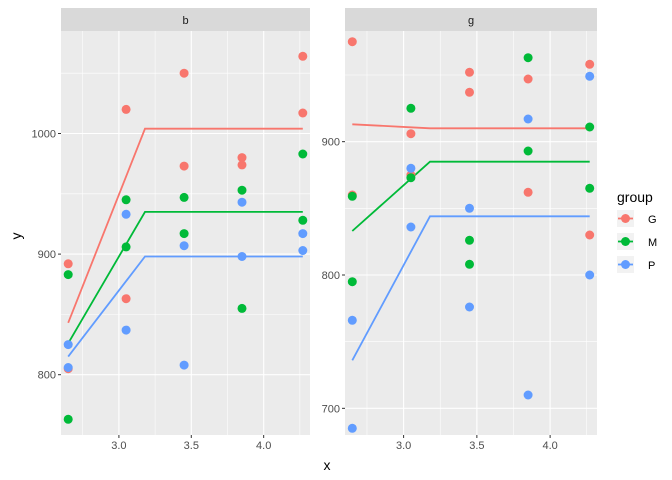 The image size is (672, 480). I want to click on strip-label: b, so click(185, 21).